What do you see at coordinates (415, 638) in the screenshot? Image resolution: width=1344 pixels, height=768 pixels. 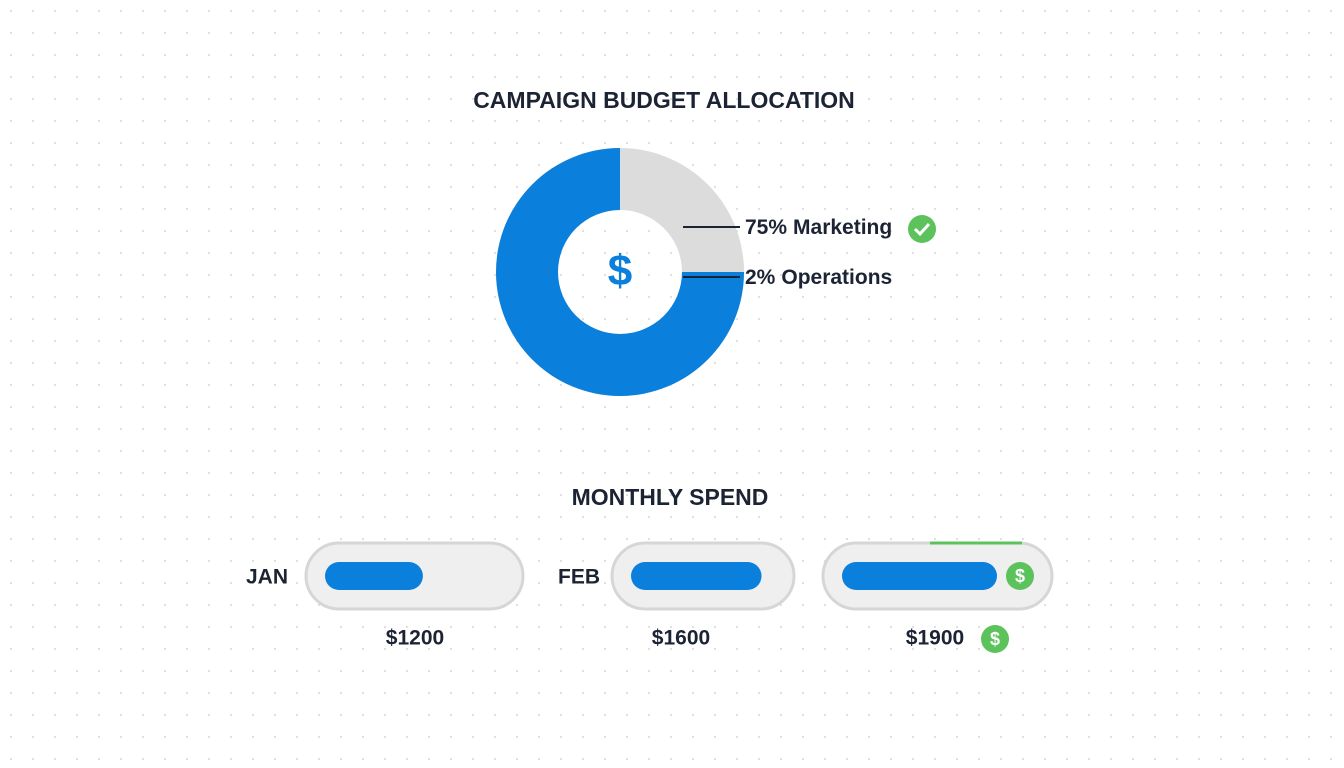 I see `value-label: $1200` at bounding box center [415, 638].